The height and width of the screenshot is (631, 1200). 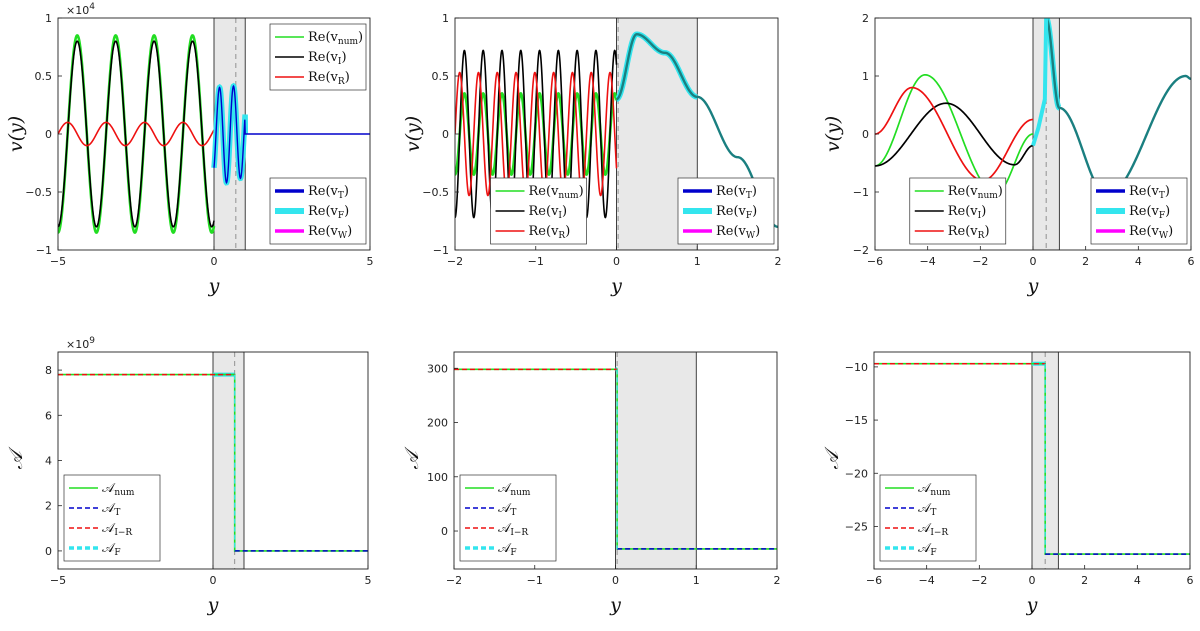 I want to click on series-re-v-num, so click(x=954, y=134).